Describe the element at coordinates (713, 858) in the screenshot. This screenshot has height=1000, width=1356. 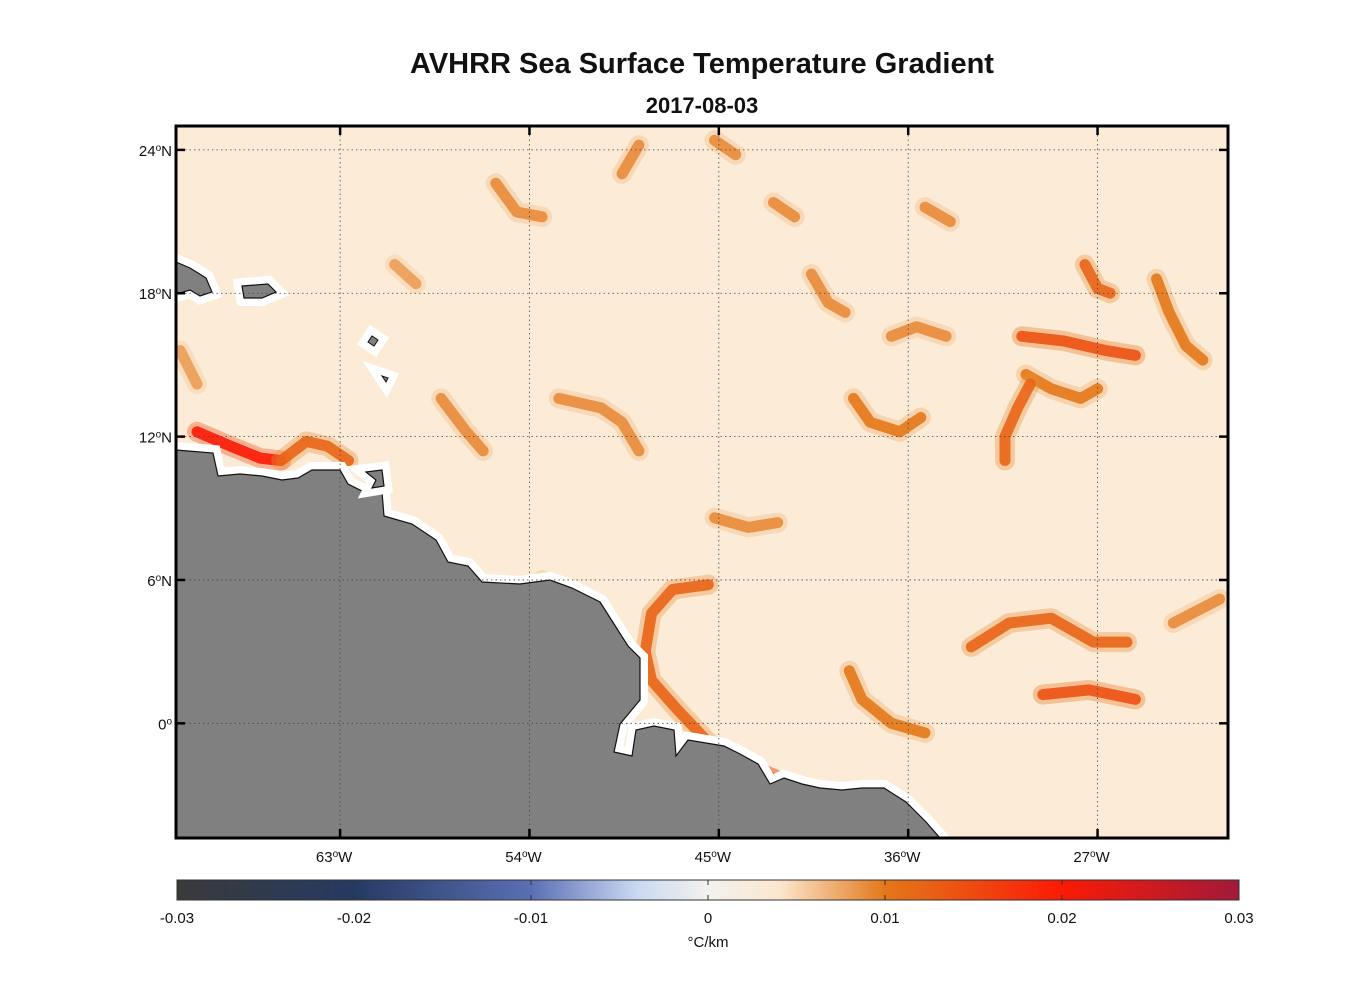
I see `x-tick-label: 45oW` at that location.